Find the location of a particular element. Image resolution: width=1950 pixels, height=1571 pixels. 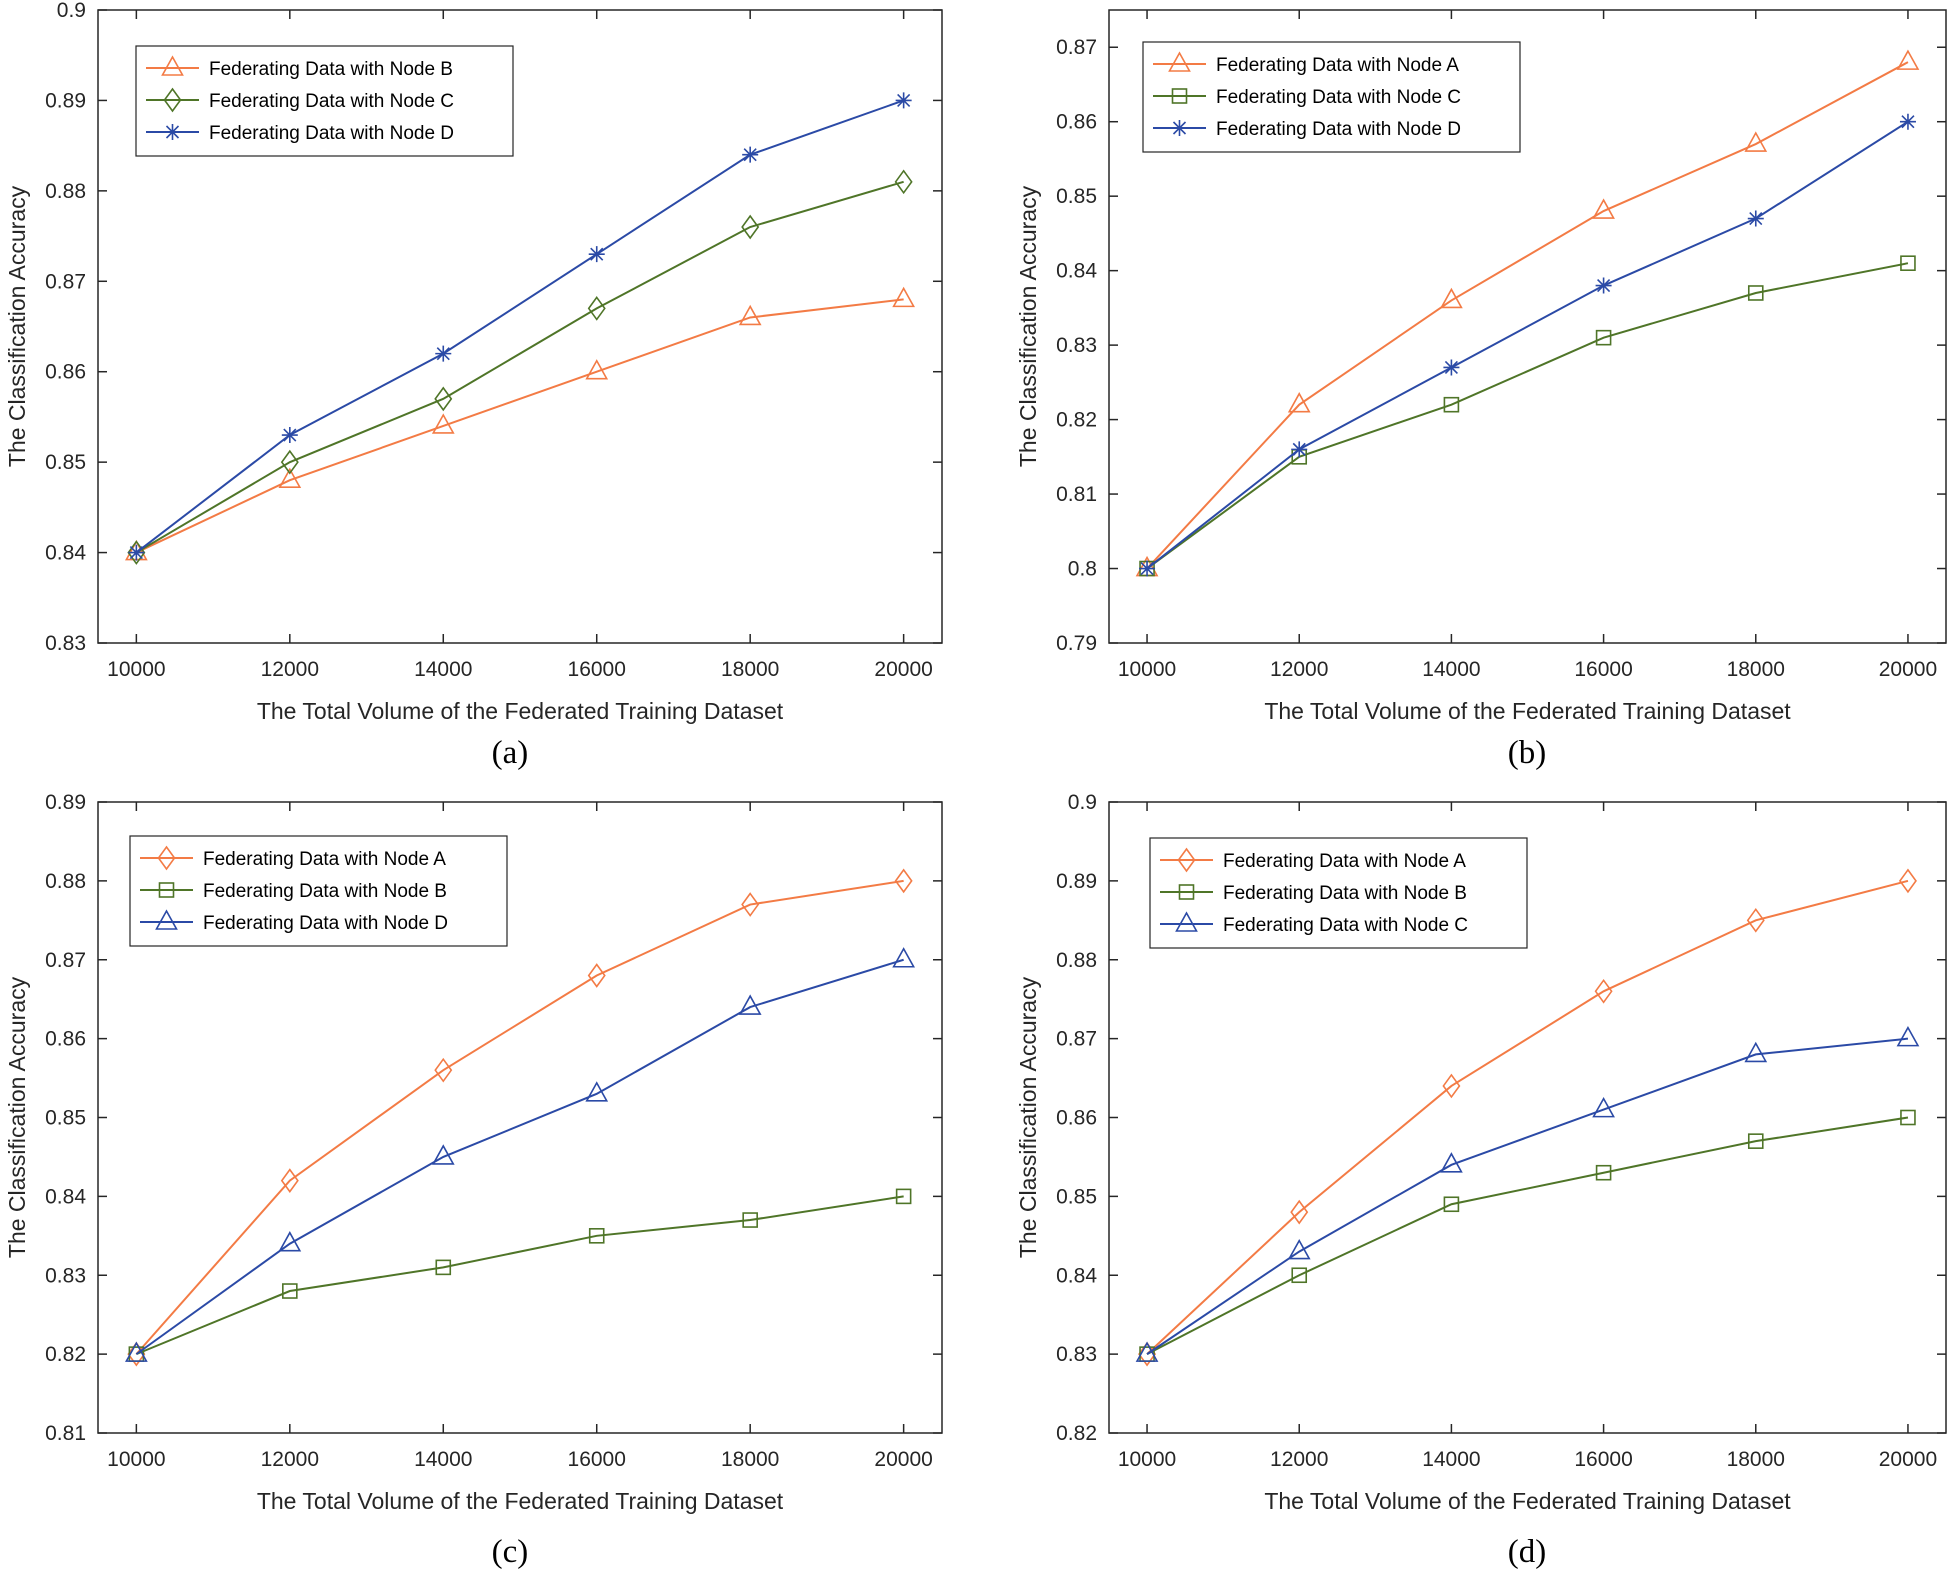

y-tick-label: 0.88 is located at coordinates (65, 881).